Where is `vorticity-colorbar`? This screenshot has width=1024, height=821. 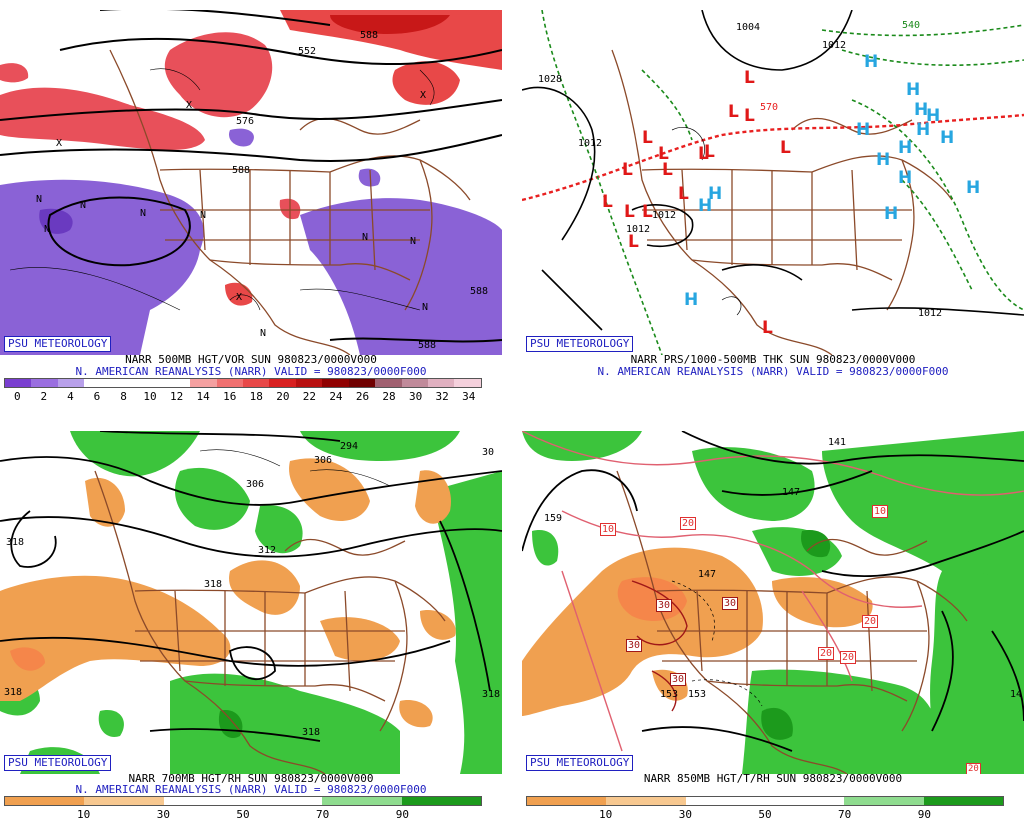 vorticity-colorbar is located at coordinates (243, 383).